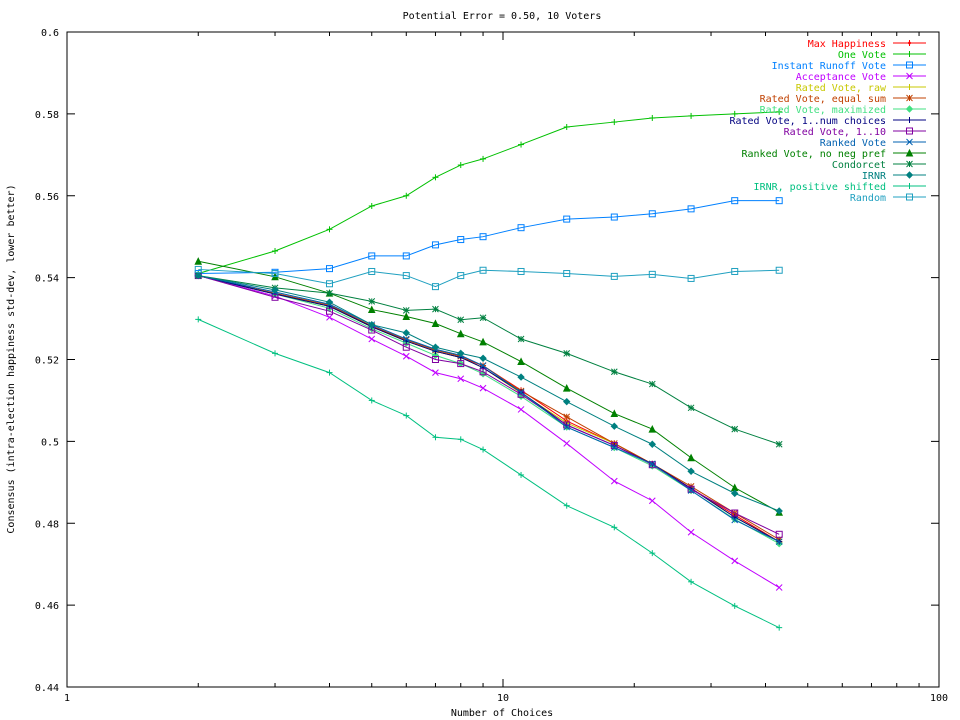 This screenshot has height=720, width=960. What do you see at coordinates (939, 698) in the screenshot?
I see `x-tick-label: 100` at bounding box center [939, 698].